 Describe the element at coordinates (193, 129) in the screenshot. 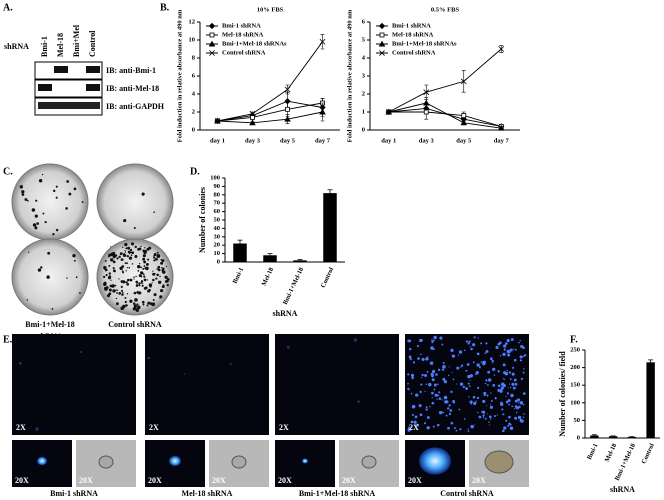

I see `y-tick-label: 0` at that location.